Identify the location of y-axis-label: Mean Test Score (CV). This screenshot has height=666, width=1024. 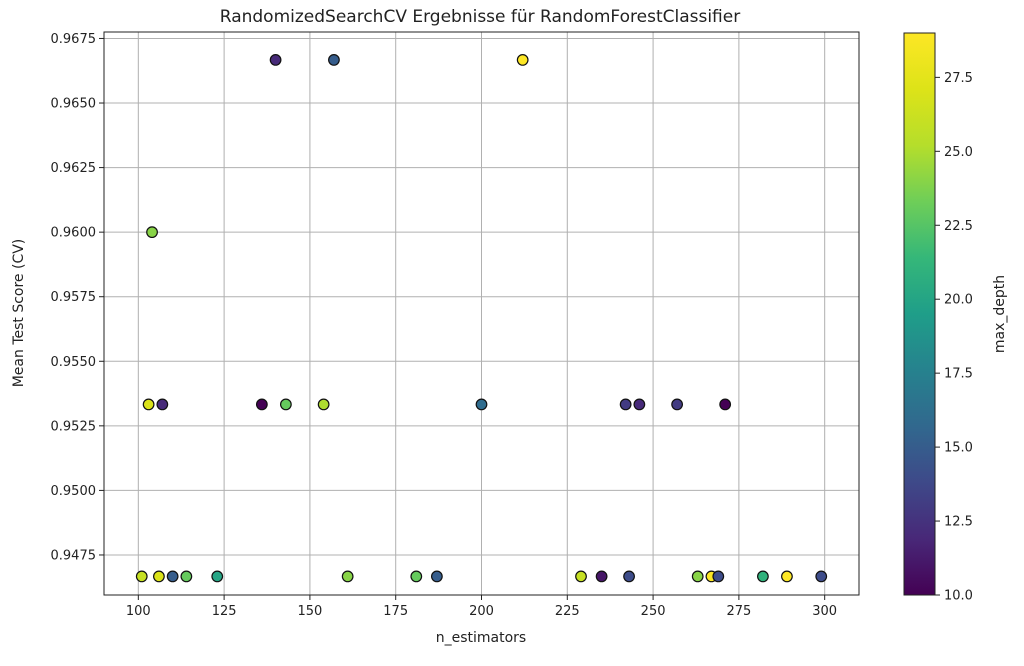
(19, 313).